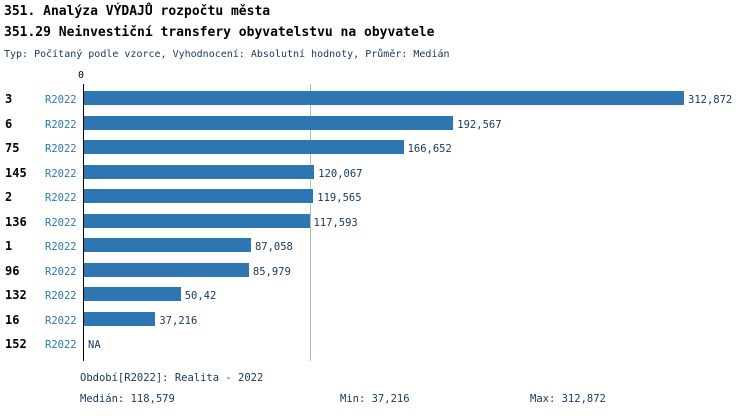 Image resolution: width=750 pixels, height=416 pixels. I want to click on row-id-label: 3, so click(9, 99).